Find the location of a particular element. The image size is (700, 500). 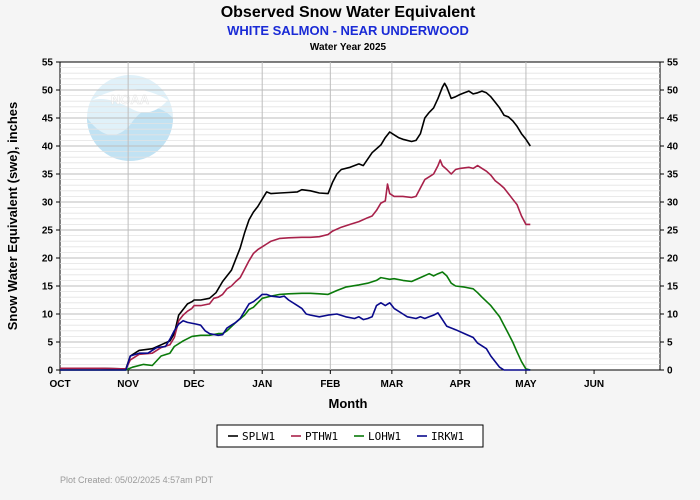

y-axis-label: Snow Water Equivalent (swe), inches is located at coordinates (12, 216).